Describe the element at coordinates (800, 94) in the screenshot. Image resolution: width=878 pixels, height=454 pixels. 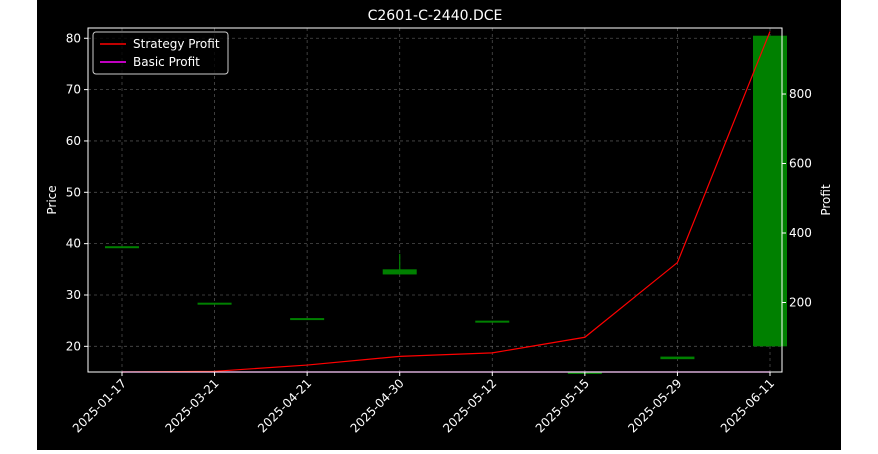
I see `right-axis-tick-label: 800` at that location.